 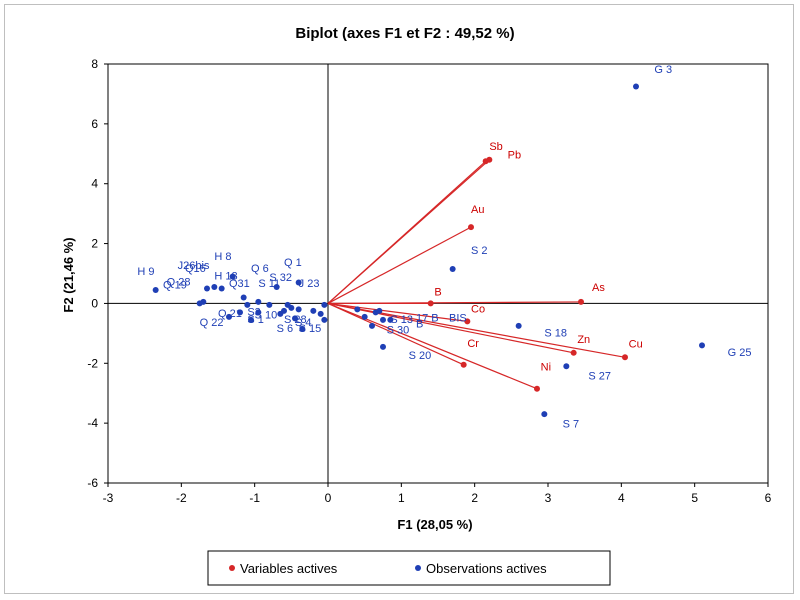 I want to click on x-tick-label: -1, so click(x=254, y=498).